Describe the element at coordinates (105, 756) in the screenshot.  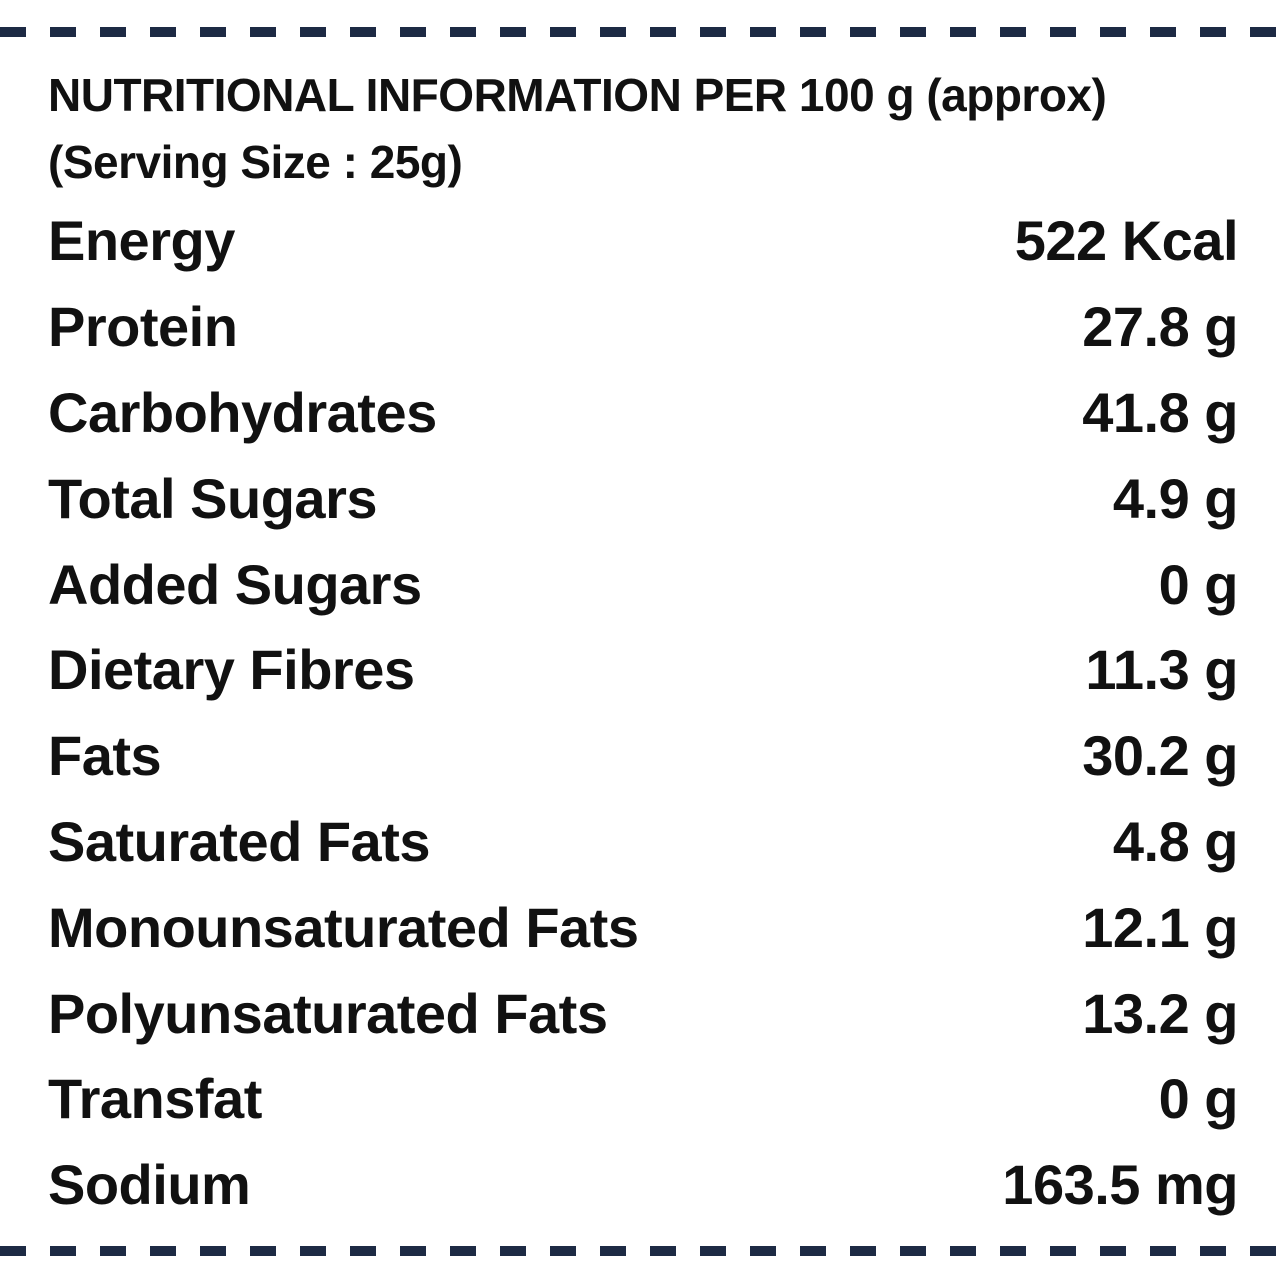
I see `nutrient-label: Fats` at that location.